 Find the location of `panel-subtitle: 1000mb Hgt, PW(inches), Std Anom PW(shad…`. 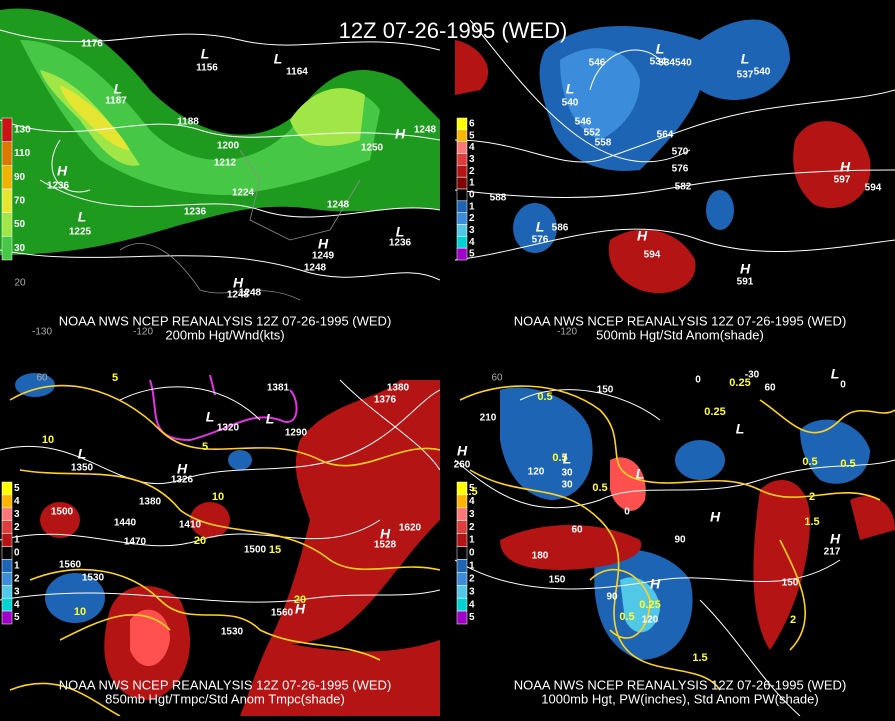

panel-subtitle: 1000mb Hgt, PW(inches), Std Anom PW(shad… is located at coordinates (679, 698).